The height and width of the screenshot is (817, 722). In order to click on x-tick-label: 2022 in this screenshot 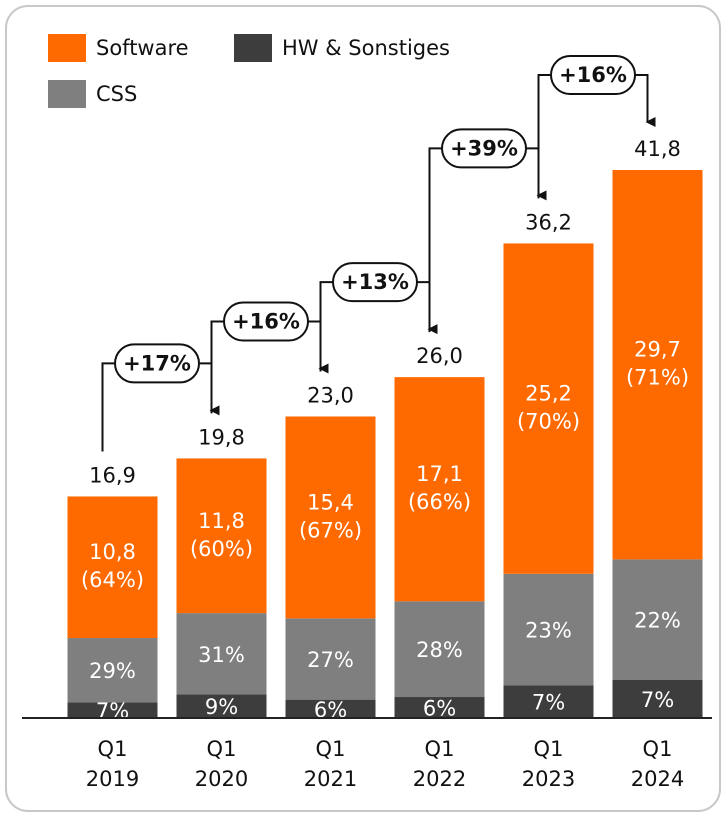, I will do `click(439, 779)`.